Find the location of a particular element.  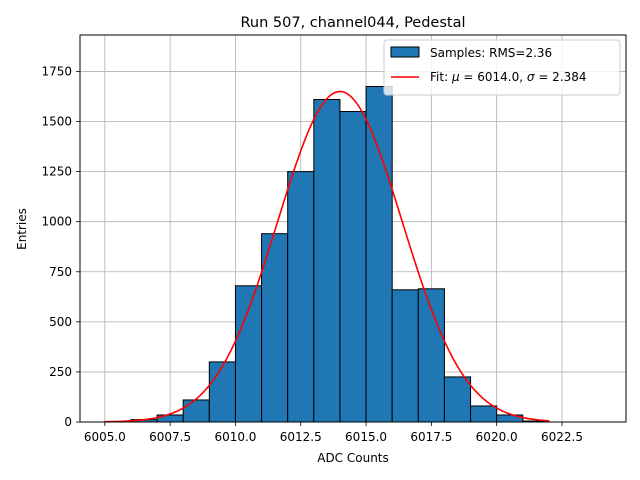

y-tick-label-1: 250 is located at coordinates (60, 372).